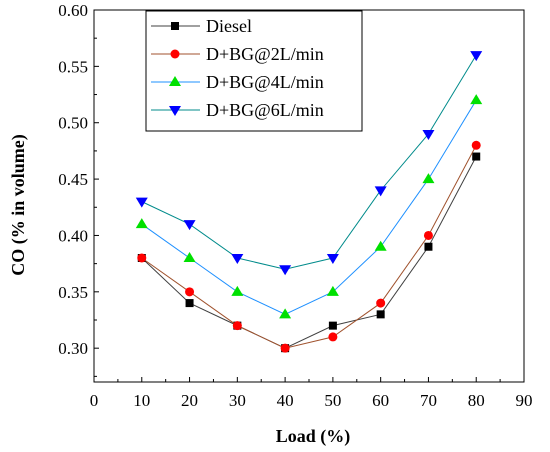 This screenshot has width=550, height=452. What do you see at coordinates (428, 400) in the screenshot?
I see `x-tick-label: 70` at bounding box center [428, 400].